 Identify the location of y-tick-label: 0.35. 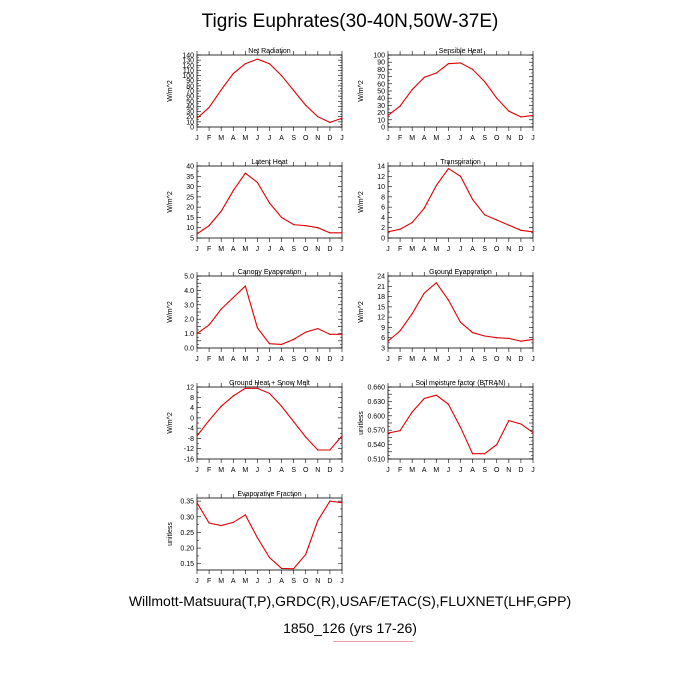
(187, 502).